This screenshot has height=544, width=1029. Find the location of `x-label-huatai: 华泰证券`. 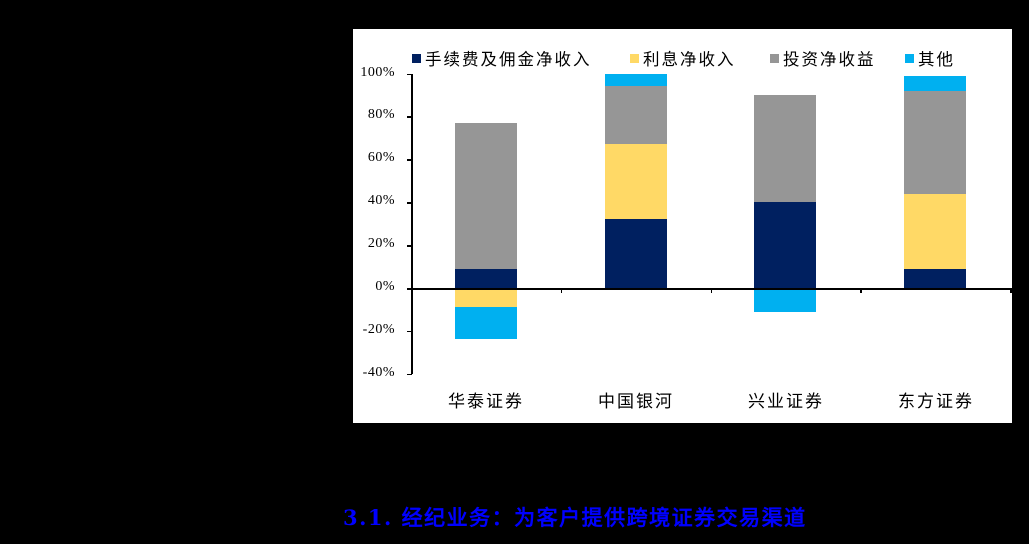

x-label-huatai: 华泰证券 is located at coordinates (486, 402).